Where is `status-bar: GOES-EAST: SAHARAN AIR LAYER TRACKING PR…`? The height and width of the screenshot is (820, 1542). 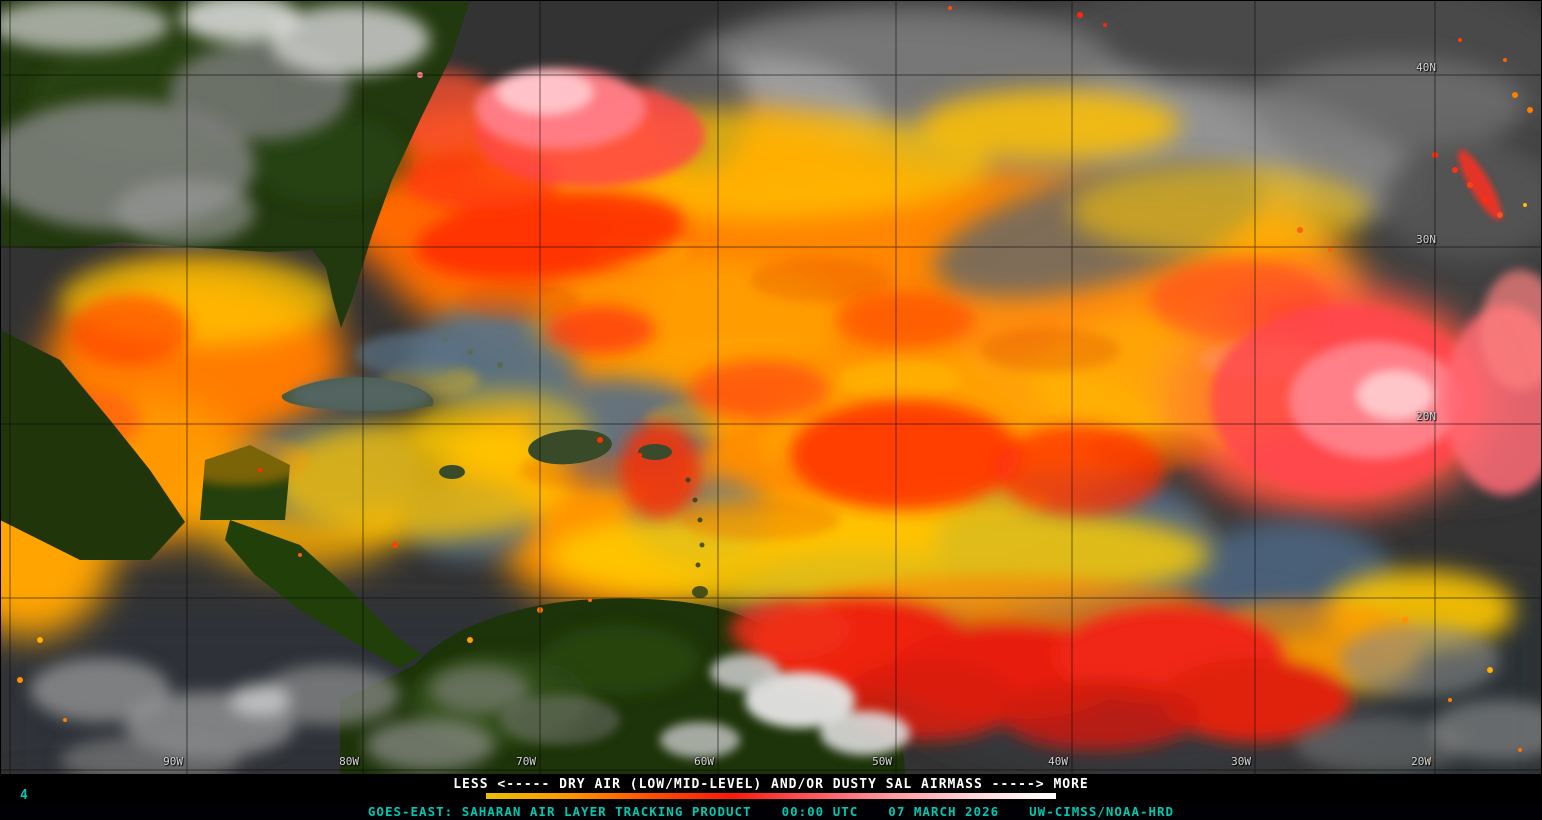
status-bar: GOES-EAST: SAHARAN AIR LAYER TRACKING PR… is located at coordinates (771, 811).